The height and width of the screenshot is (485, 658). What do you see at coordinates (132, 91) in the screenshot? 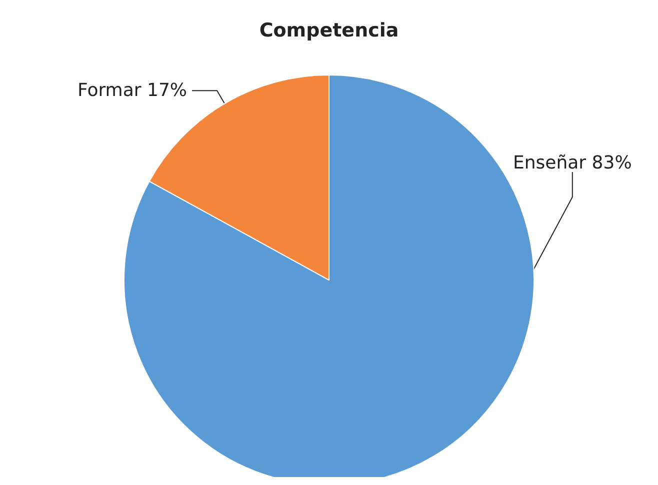
I see `slice-label: Formar 17%` at bounding box center [132, 91].